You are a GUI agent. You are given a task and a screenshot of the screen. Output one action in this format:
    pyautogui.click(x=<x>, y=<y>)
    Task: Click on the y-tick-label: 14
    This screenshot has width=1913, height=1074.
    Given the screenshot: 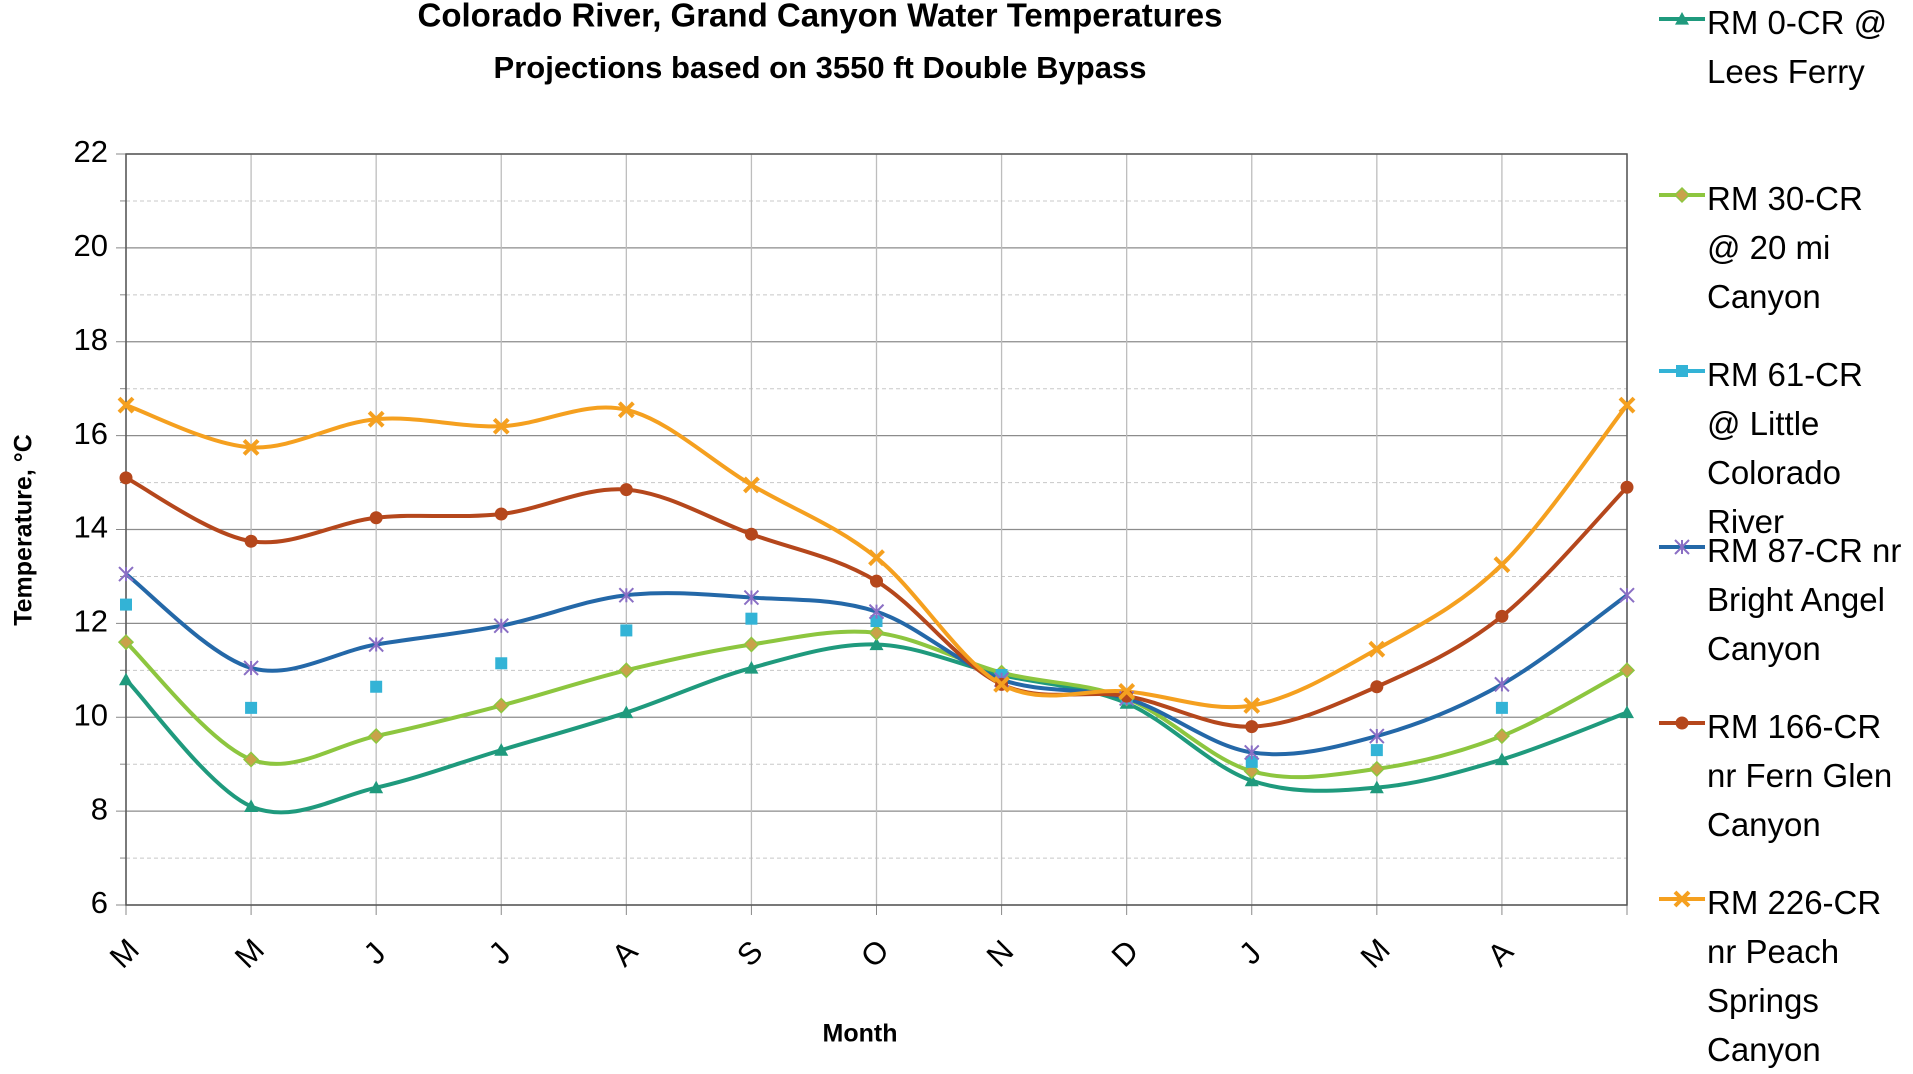 What is the action you would take?
    pyautogui.click(x=91, y=527)
    